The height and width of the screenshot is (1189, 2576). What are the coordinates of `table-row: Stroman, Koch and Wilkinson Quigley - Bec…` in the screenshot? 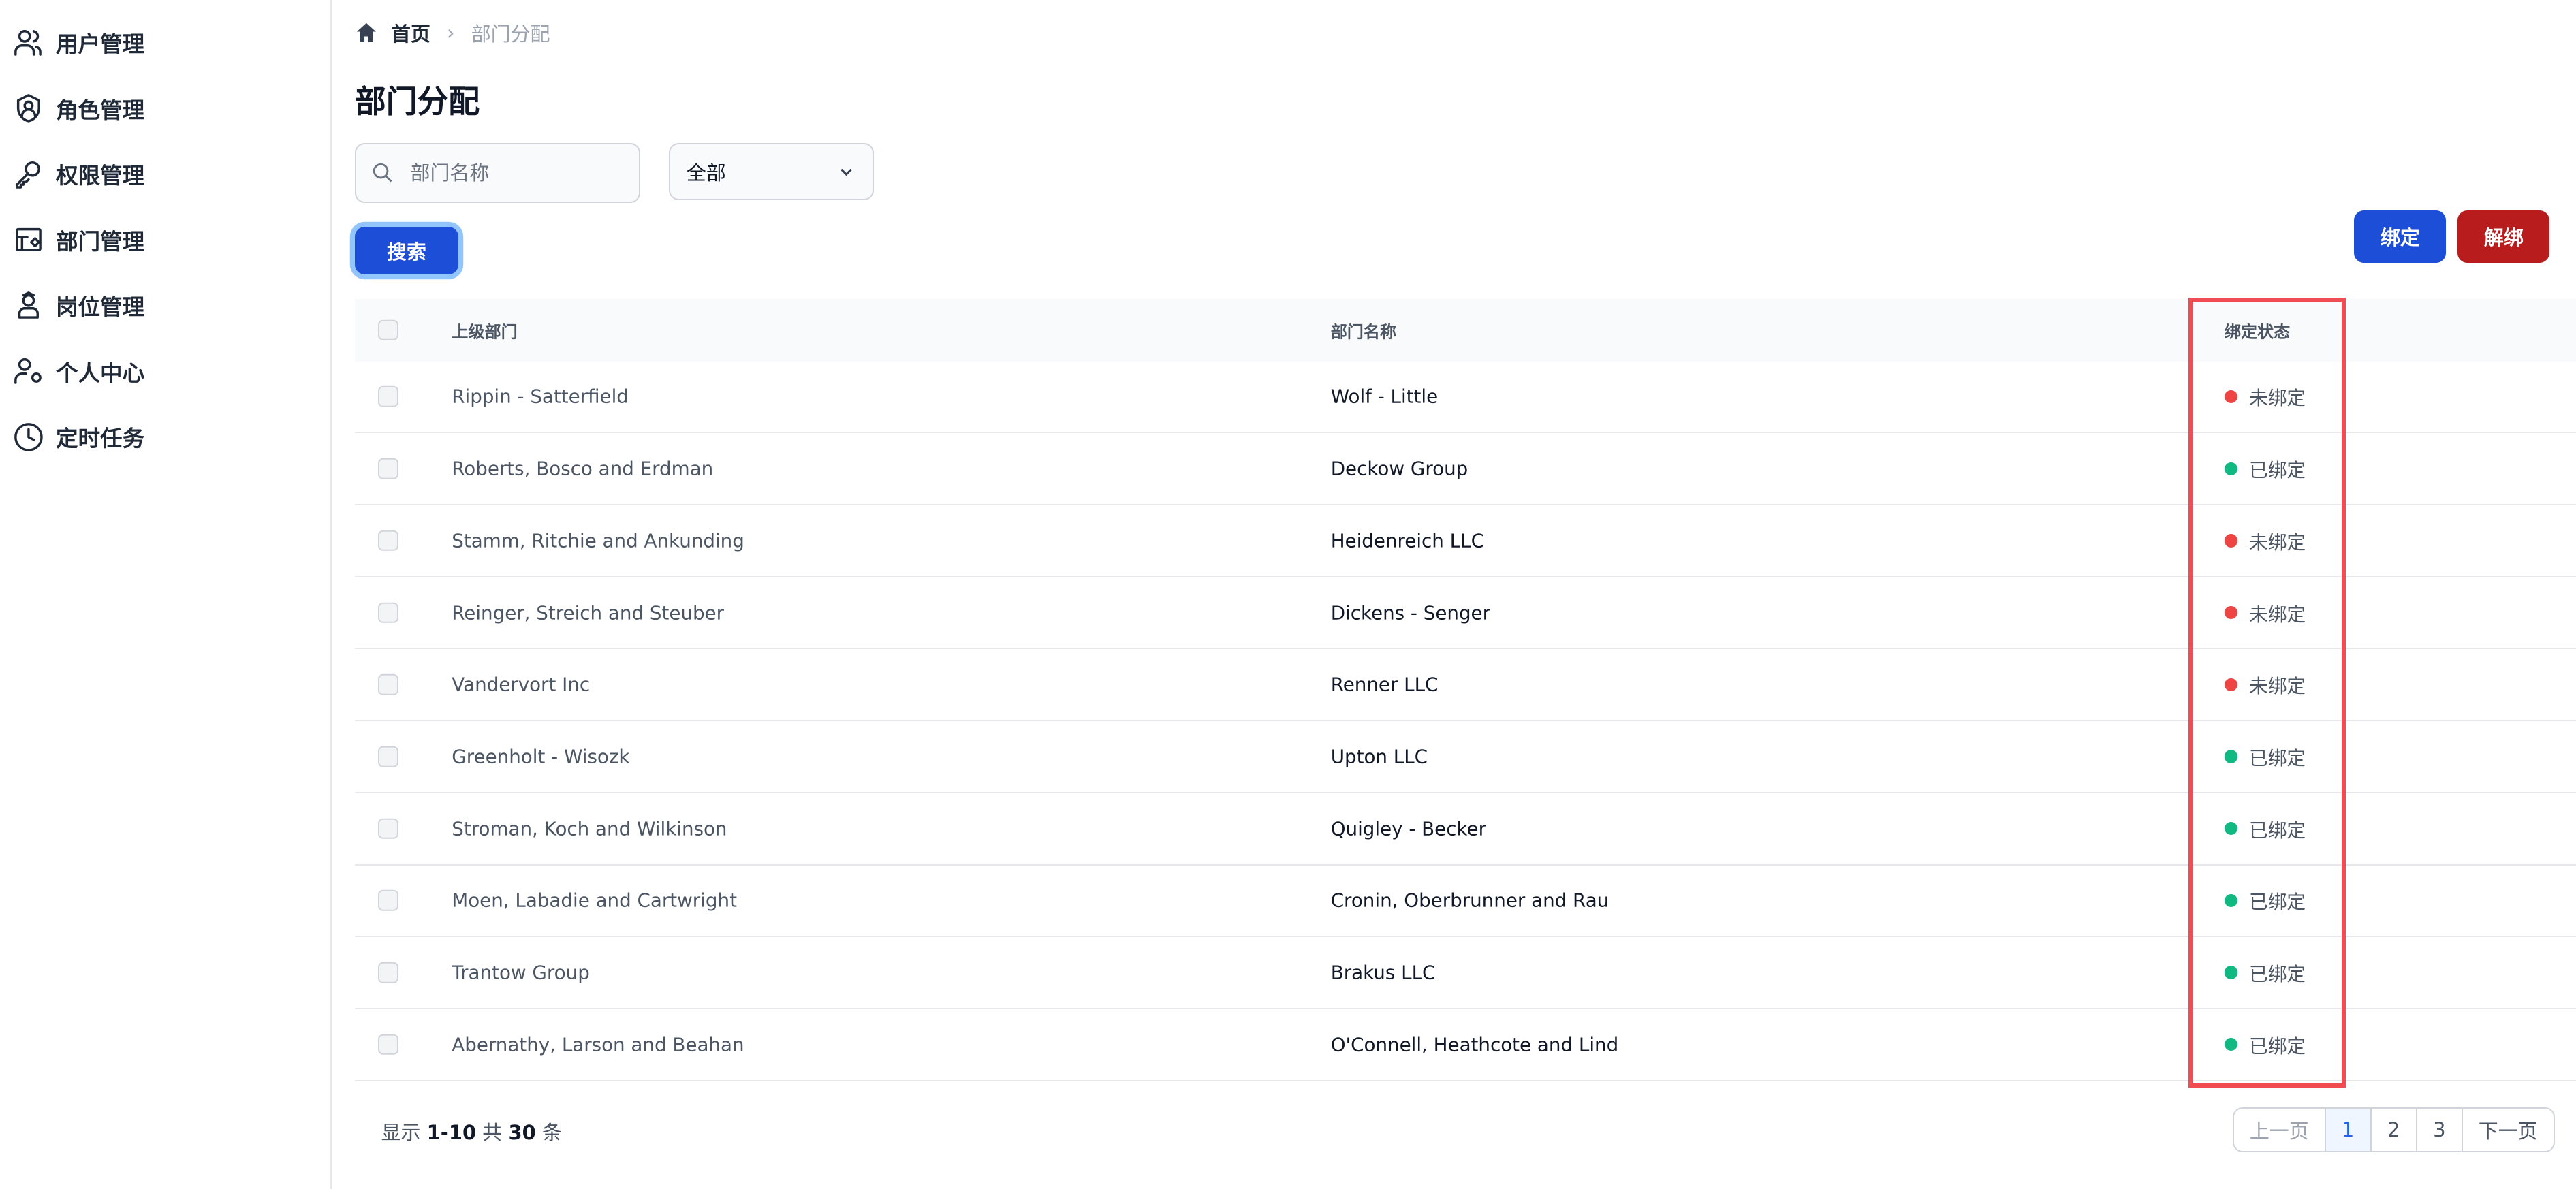 It's located at (1465, 830).